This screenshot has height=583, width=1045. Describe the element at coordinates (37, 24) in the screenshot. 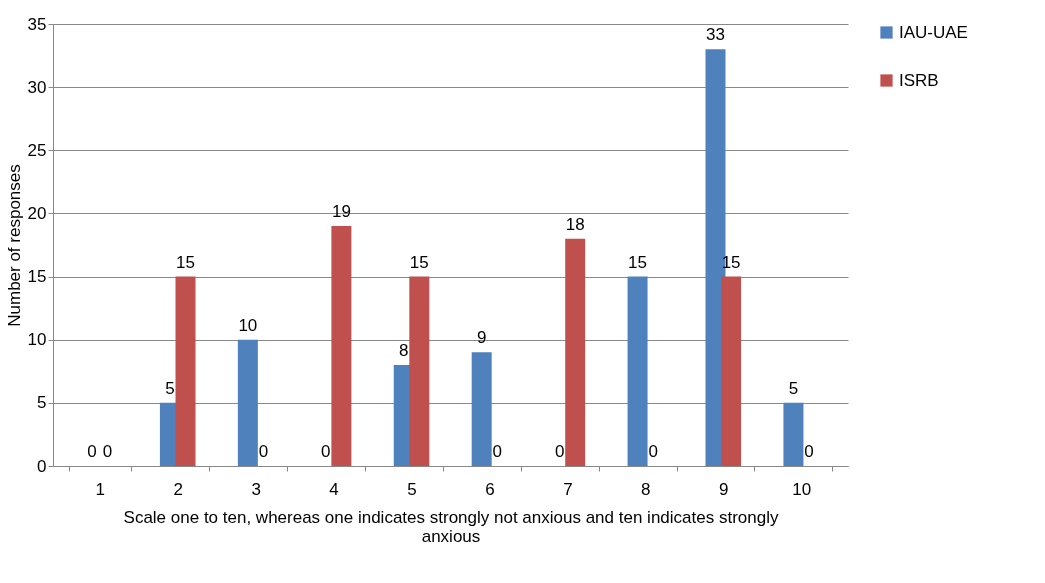

I see `y-tick-label: 35` at that location.